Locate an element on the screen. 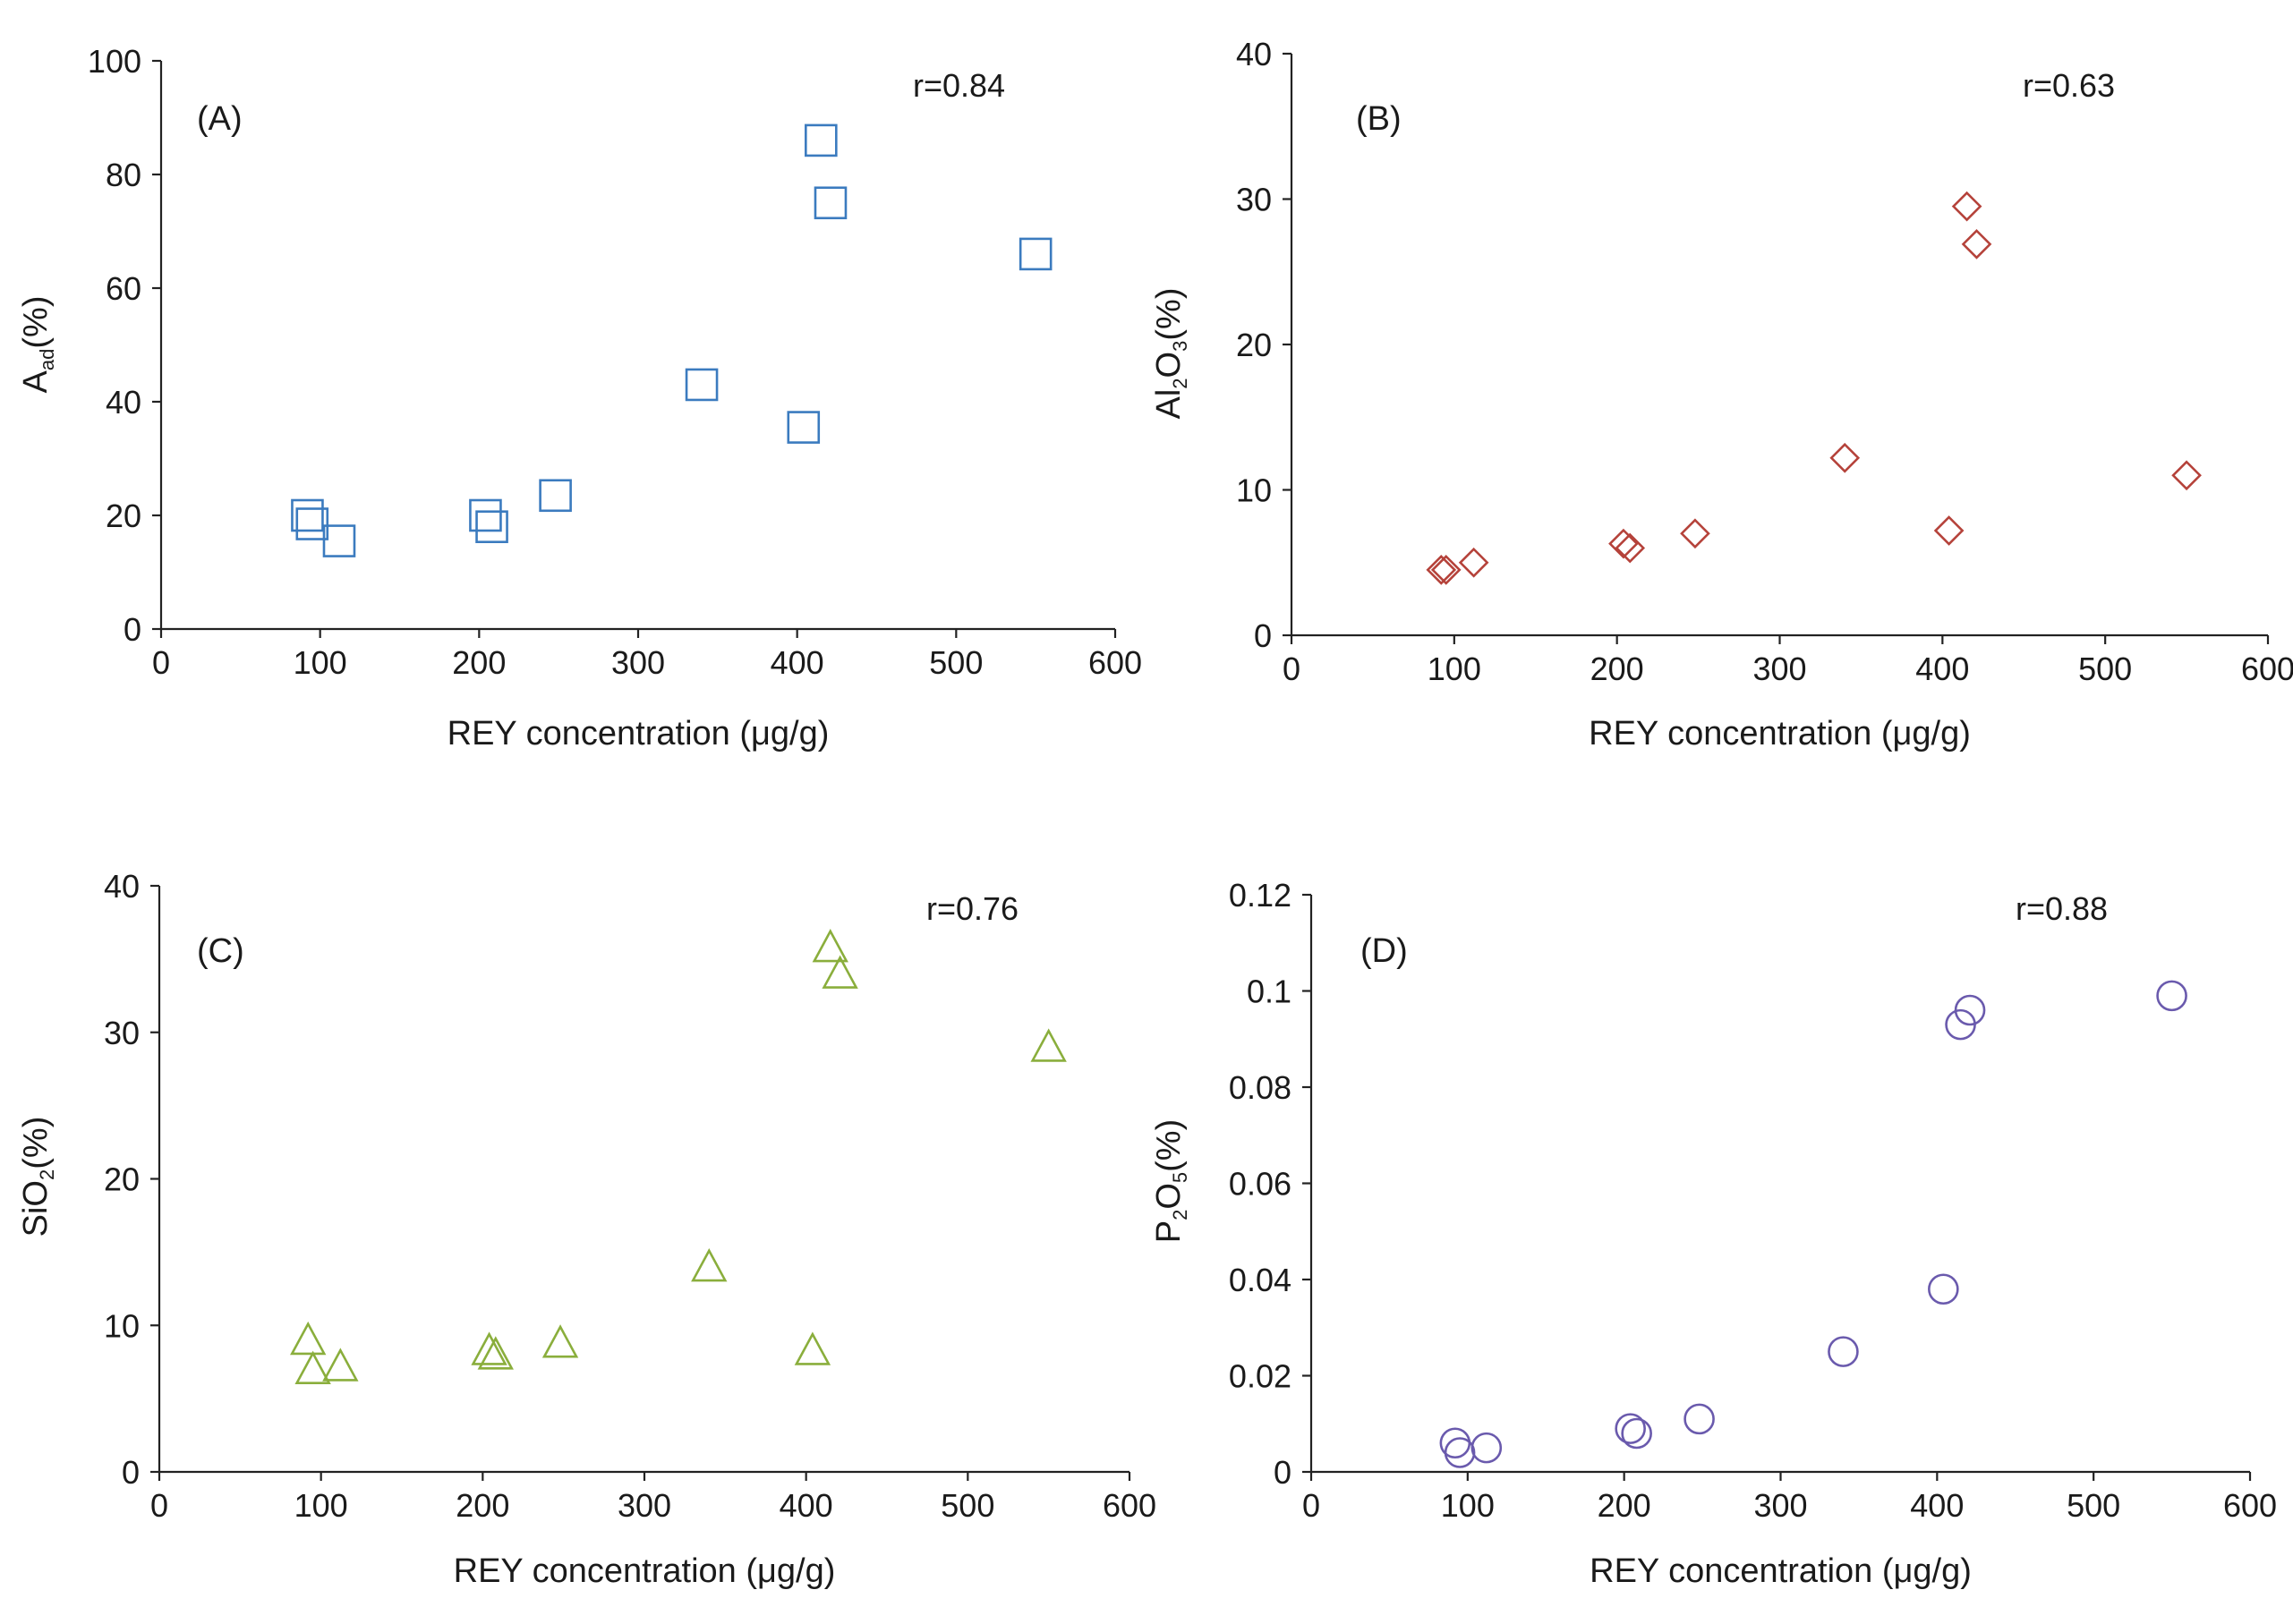  y-axis-title: SiO2(%) is located at coordinates (37, 1177).